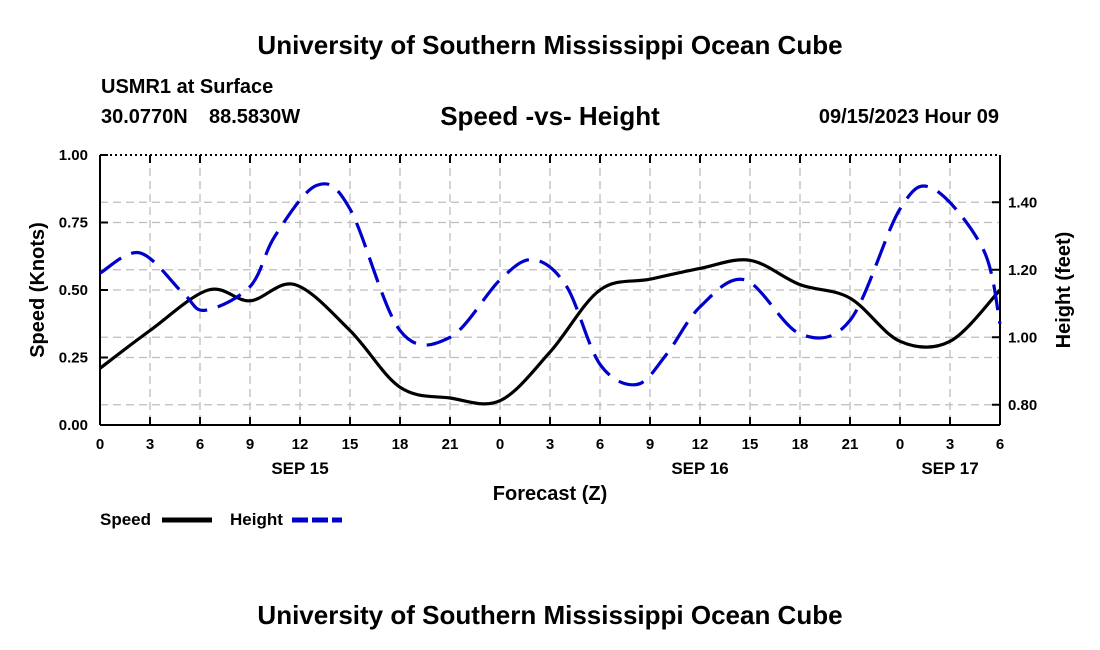 The width and height of the screenshot is (1100, 650). I want to click on x-date-label: SEP 15, so click(299, 468).